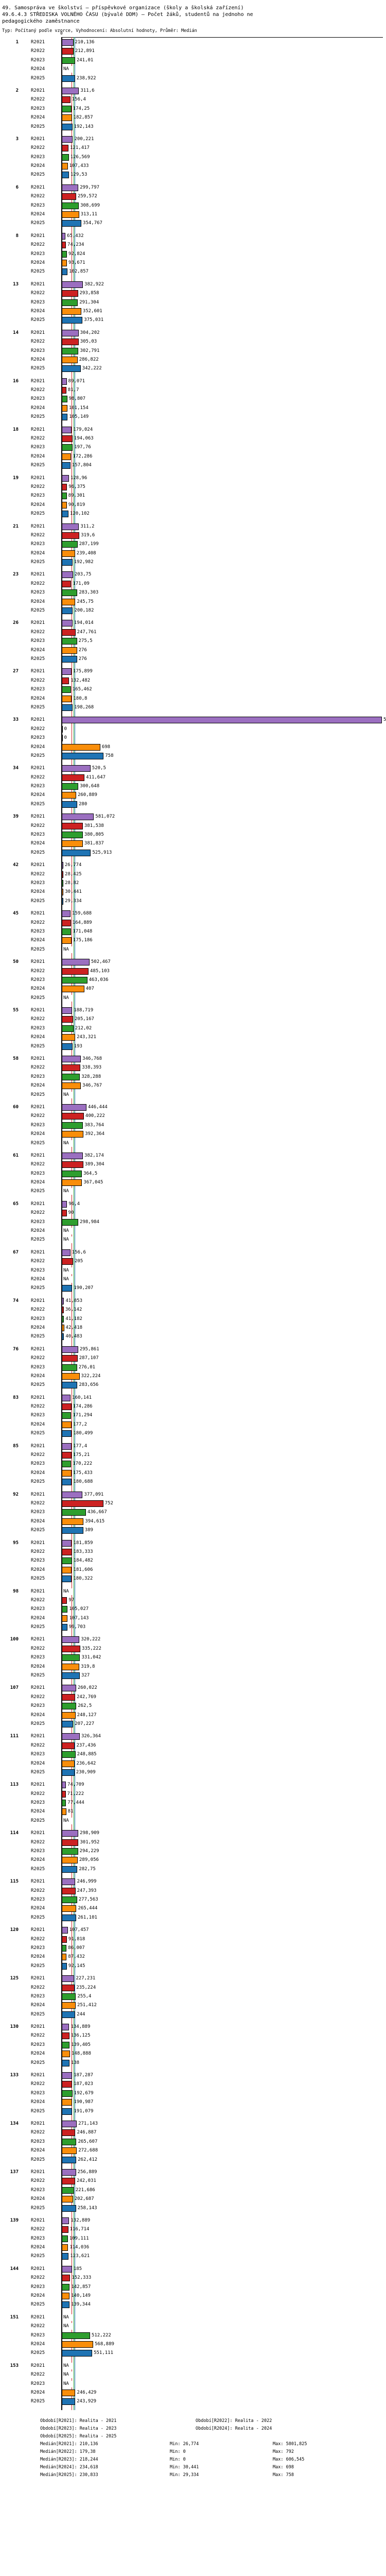  I want to click on bar-row: R2022 NA, so click(193, 2374).